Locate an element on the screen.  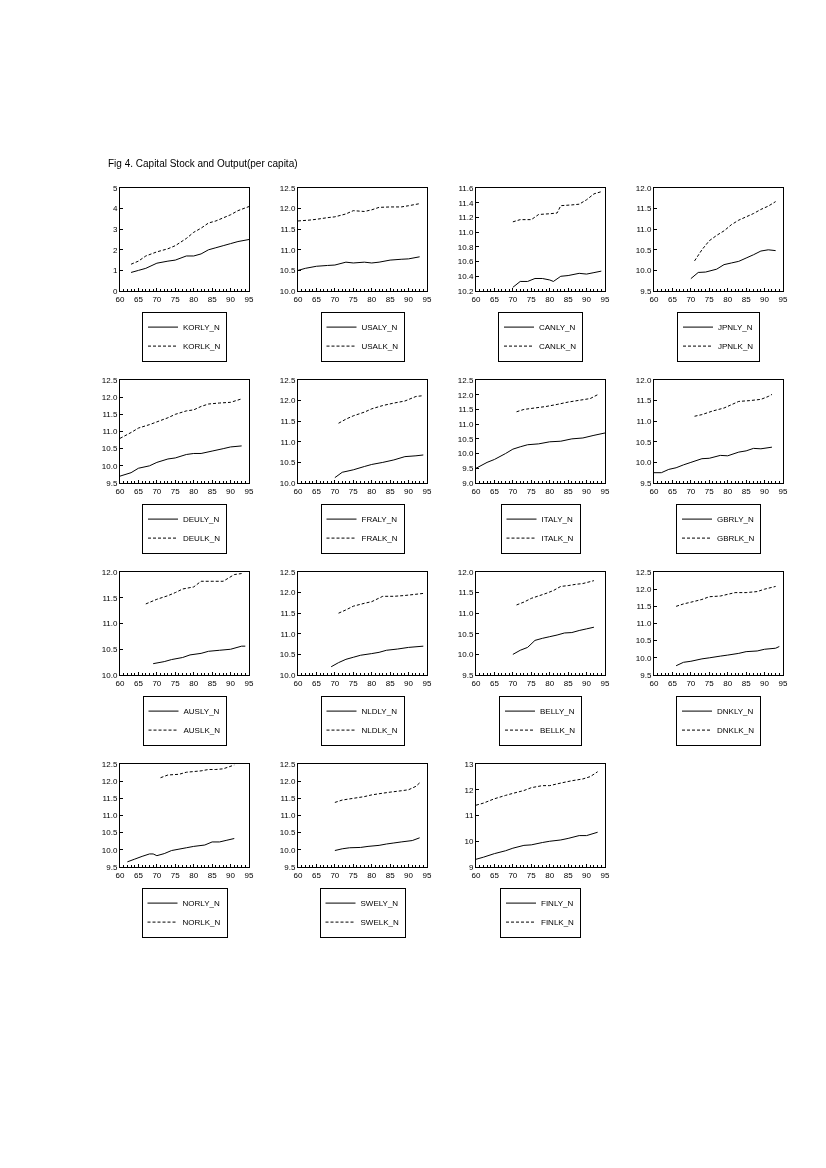
y-tick-label: 10.6 is located at coordinates (465, 262).